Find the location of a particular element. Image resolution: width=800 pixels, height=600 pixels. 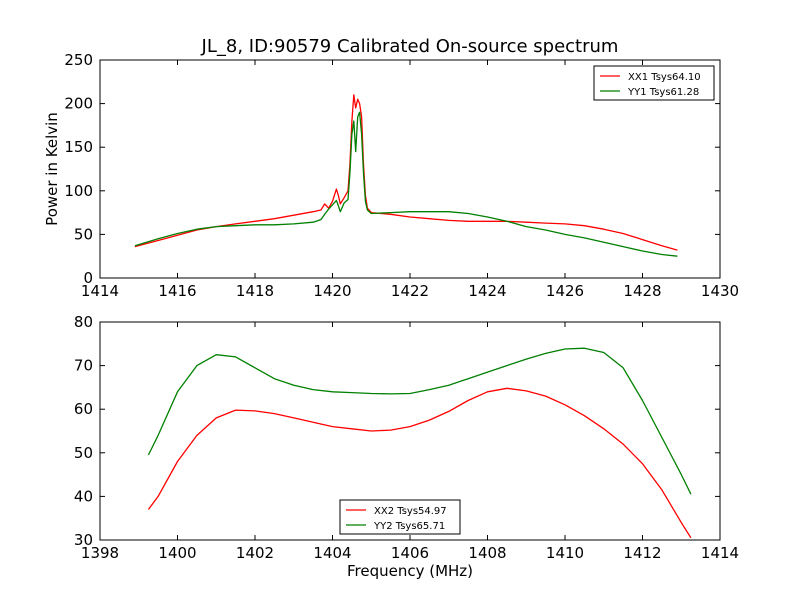

x-tick-label: 1420 is located at coordinates (332, 291).